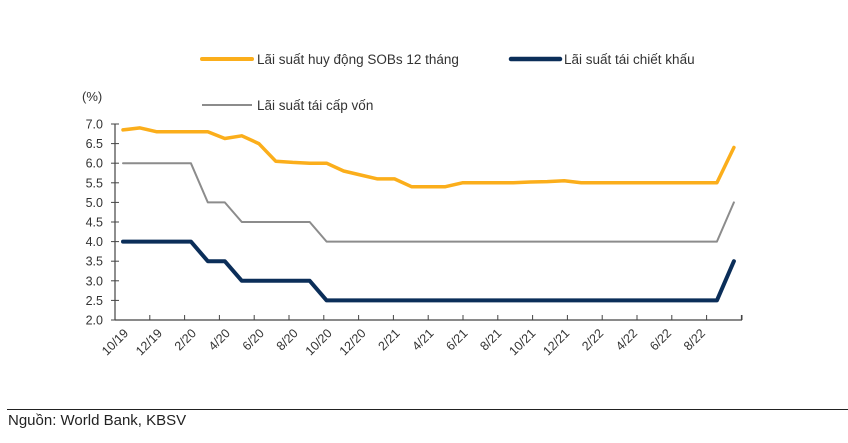  What do you see at coordinates (428, 271) in the screenshot?
I see `series-line-discount-rate` at bounding box center [428, 271].